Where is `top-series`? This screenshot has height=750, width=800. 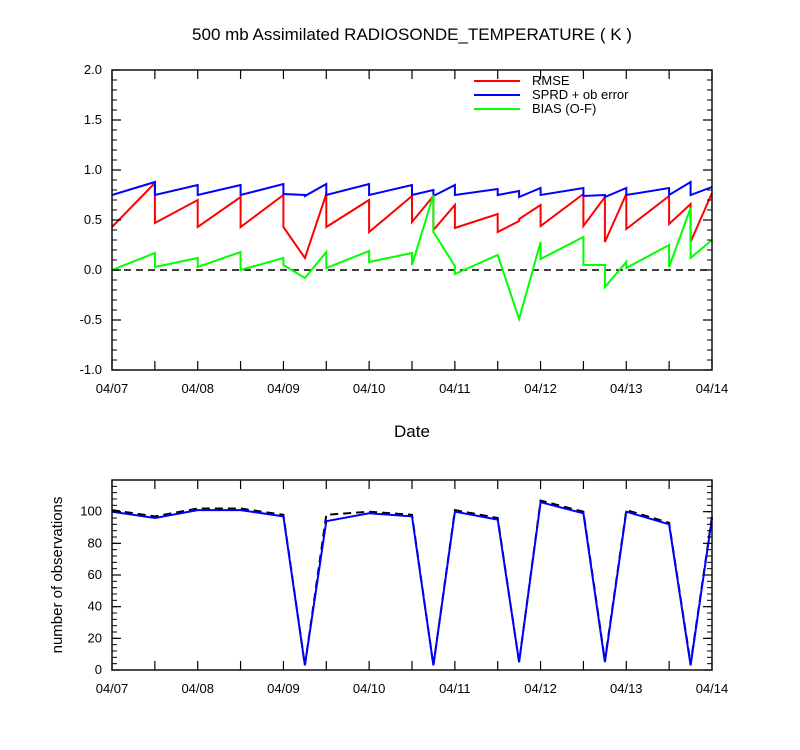 top-series is located at coordinates (412, 251).